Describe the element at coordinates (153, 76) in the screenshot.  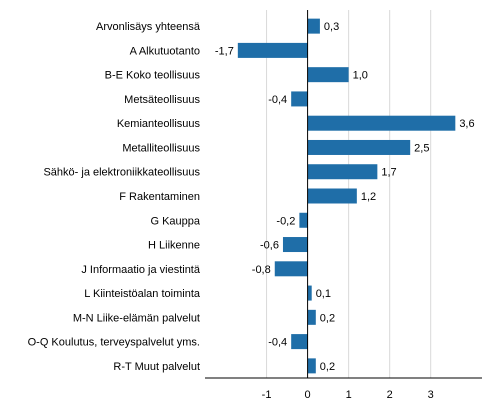
I see `category-label: B-E Koko teollisuus` at that location.